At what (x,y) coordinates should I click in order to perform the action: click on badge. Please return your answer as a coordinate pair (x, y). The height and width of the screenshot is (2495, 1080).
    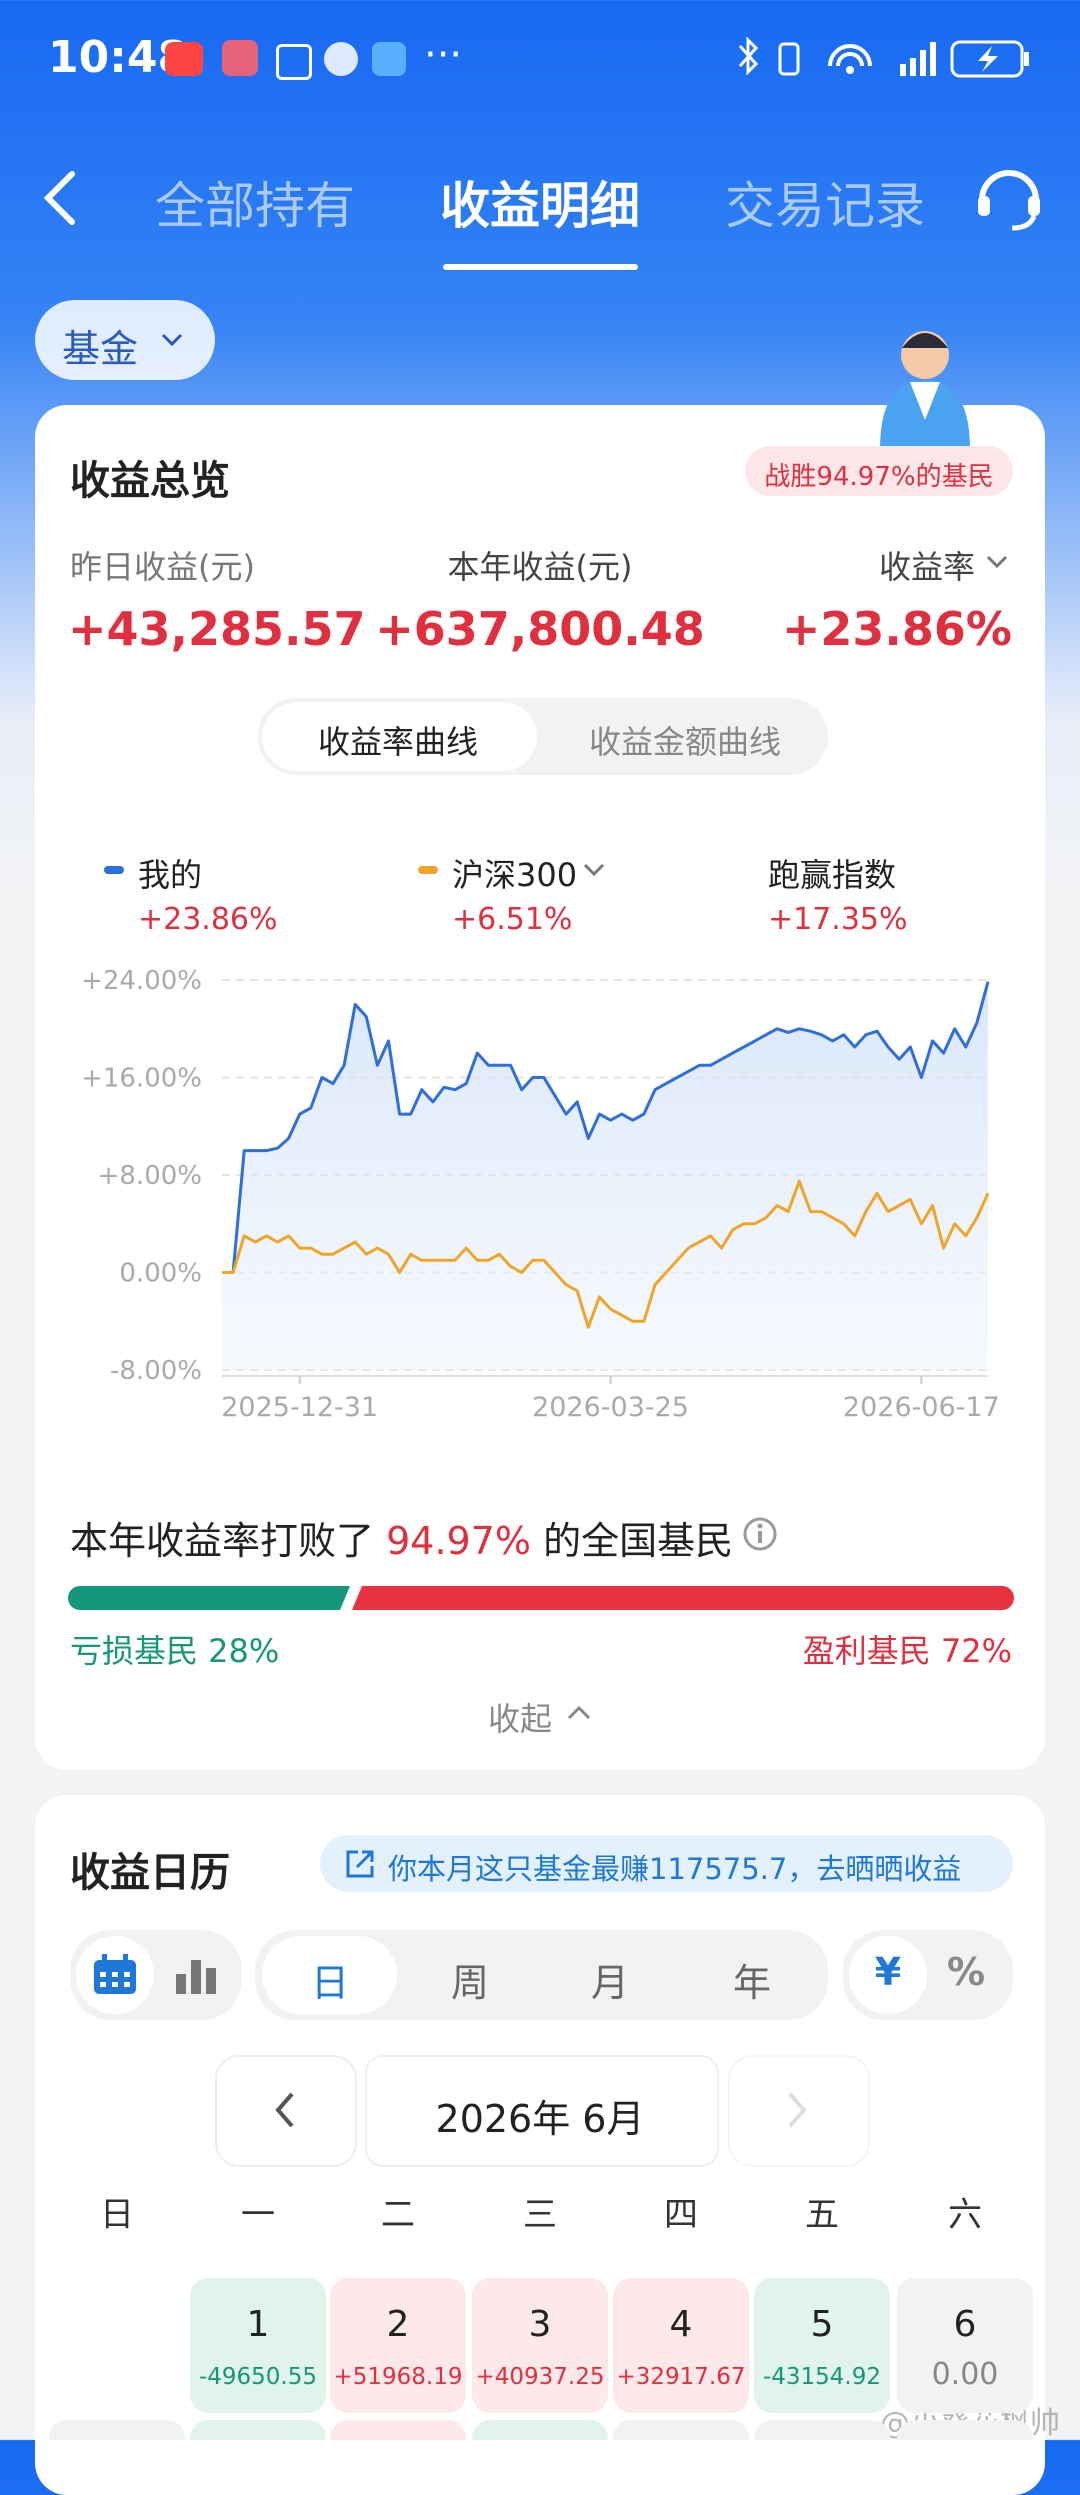
    Looking at the image, I should click on (879, 471).